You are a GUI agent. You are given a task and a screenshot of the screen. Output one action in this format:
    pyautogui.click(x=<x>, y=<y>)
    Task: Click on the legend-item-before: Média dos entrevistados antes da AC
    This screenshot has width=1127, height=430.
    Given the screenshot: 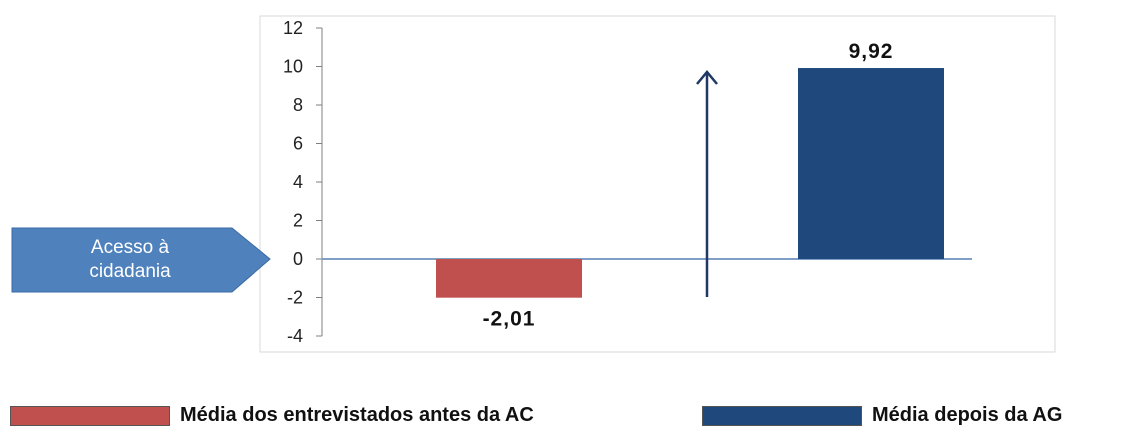 What is the action you would take?
    pyautogui.click(x=272, y=415)
    